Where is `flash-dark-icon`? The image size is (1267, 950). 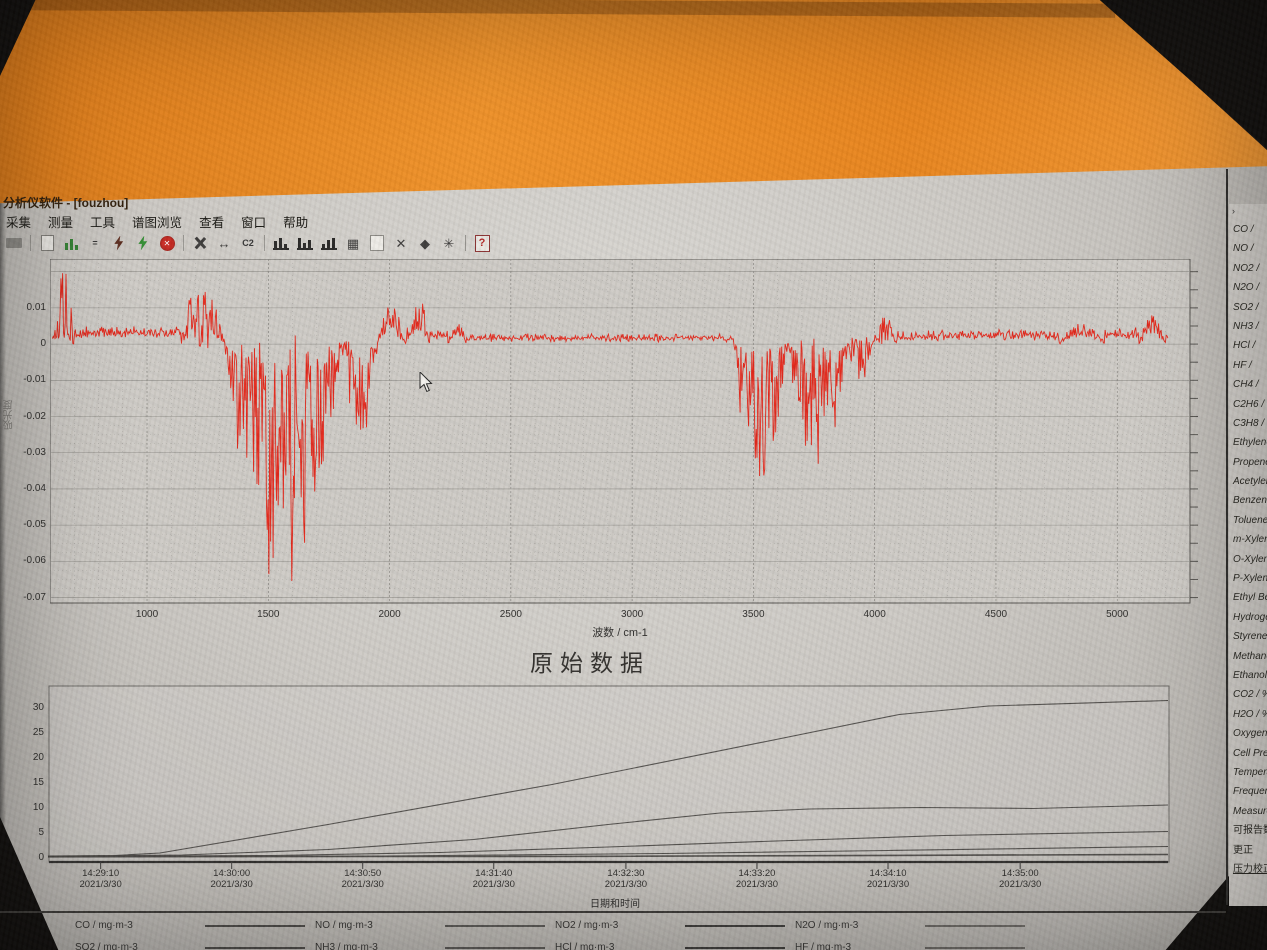 flash-dark-icon is located at coordinates (119, 243).